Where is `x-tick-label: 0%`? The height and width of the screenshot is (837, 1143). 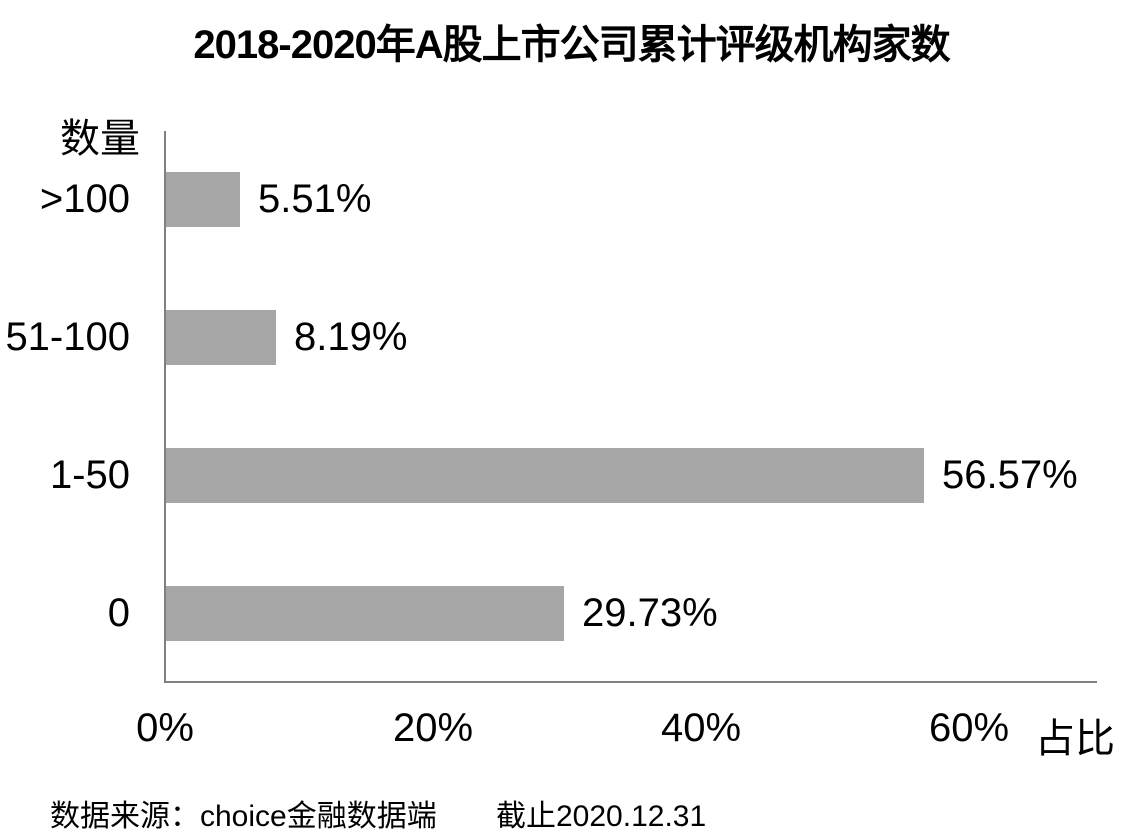 x-tick-label: 0% is located at coordinates (165, 728).